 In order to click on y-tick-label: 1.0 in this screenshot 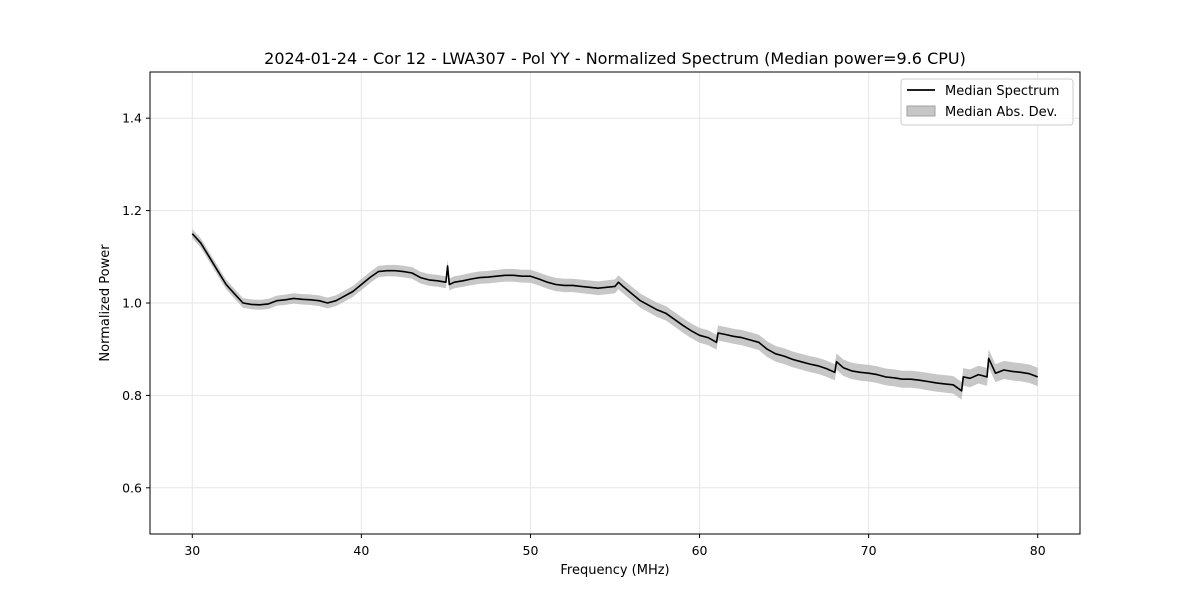, I will do `click(132, 303)`.